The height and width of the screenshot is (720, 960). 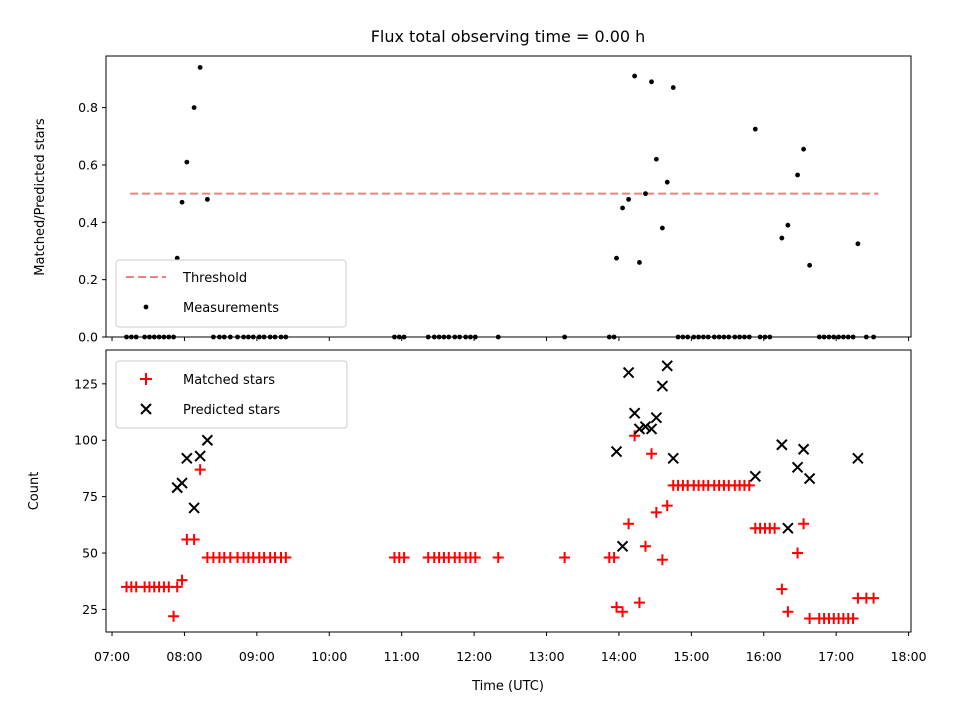 What do you see at coordinates (112, 656) in the screenshot?
I see `x-tick-label: 07:00` at bounding box center [112, 656].